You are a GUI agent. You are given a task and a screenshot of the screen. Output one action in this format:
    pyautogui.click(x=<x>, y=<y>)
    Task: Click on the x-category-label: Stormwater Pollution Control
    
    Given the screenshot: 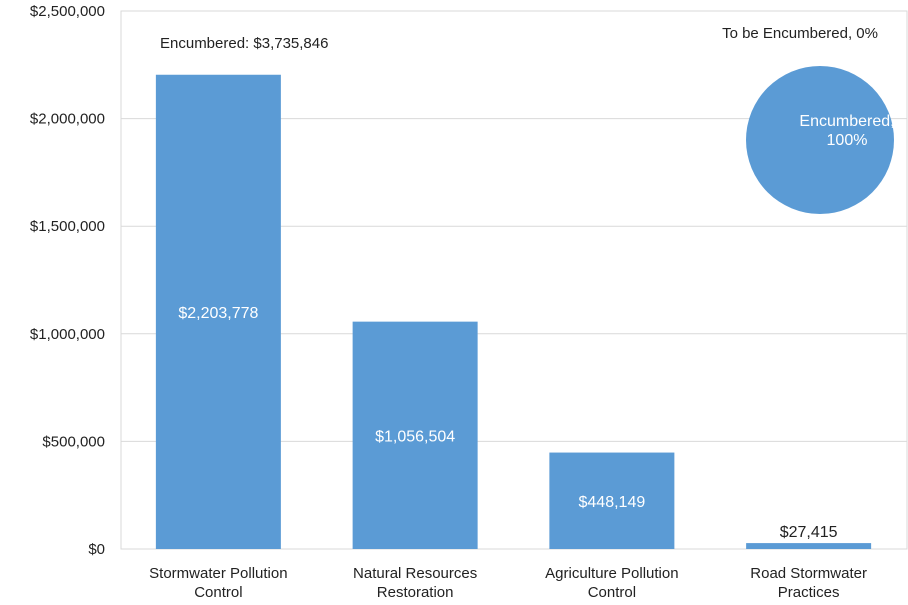 What is the action you would take?
    pyautogui.click(x=218, y=583)
    